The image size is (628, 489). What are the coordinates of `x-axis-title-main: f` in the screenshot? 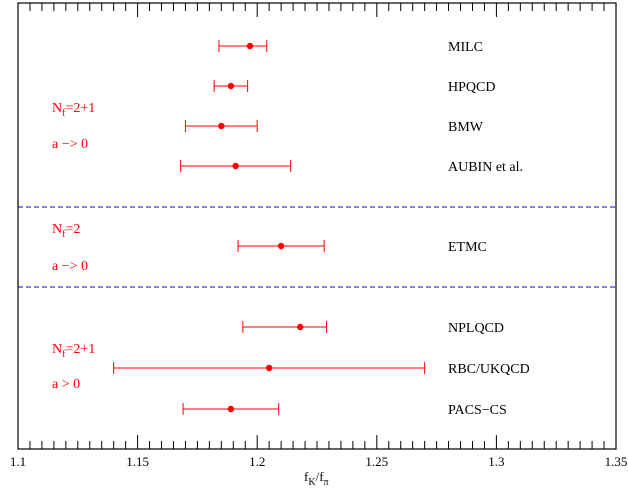 It's located at (306, 476).